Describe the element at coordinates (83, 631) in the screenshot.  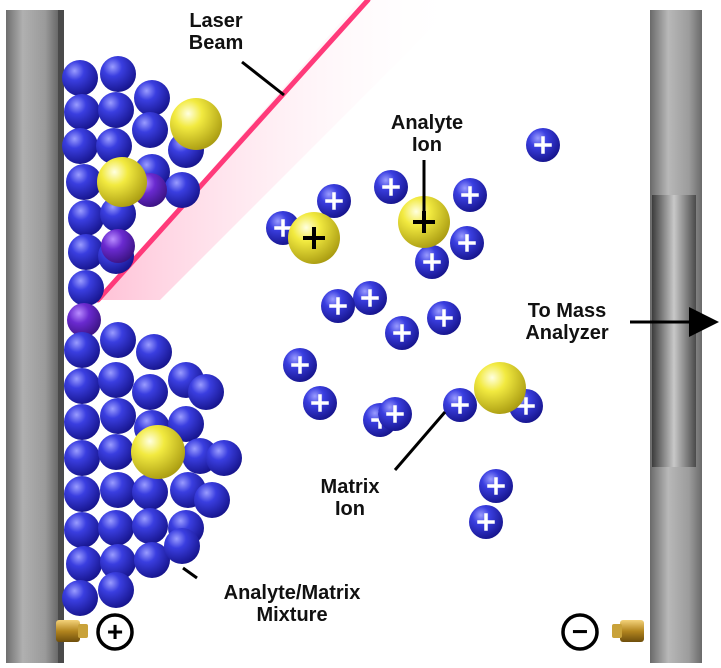
I see `positive-connector-tip` at that location.